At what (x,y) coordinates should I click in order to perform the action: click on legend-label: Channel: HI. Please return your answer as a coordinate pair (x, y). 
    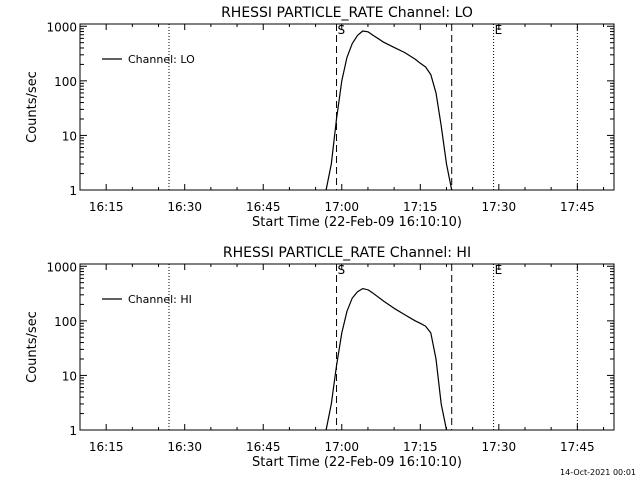
    Looking at the image, I should click on (160, 299).